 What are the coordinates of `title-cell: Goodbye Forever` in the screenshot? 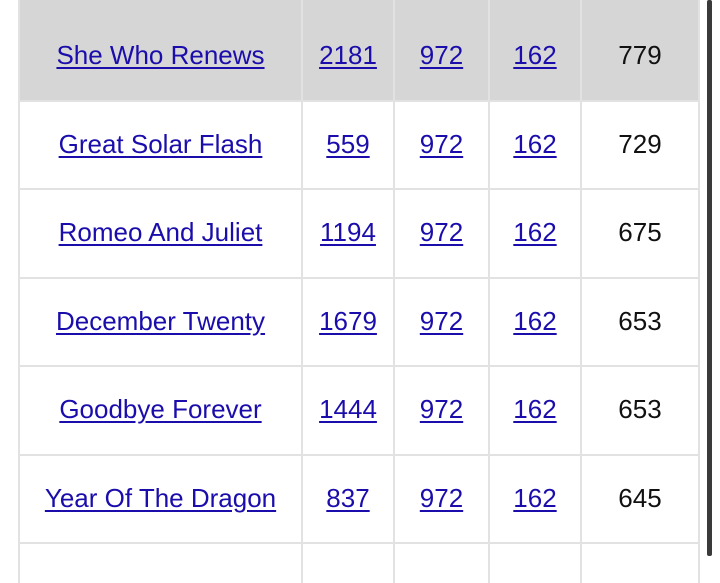 It's located at (160, 409).